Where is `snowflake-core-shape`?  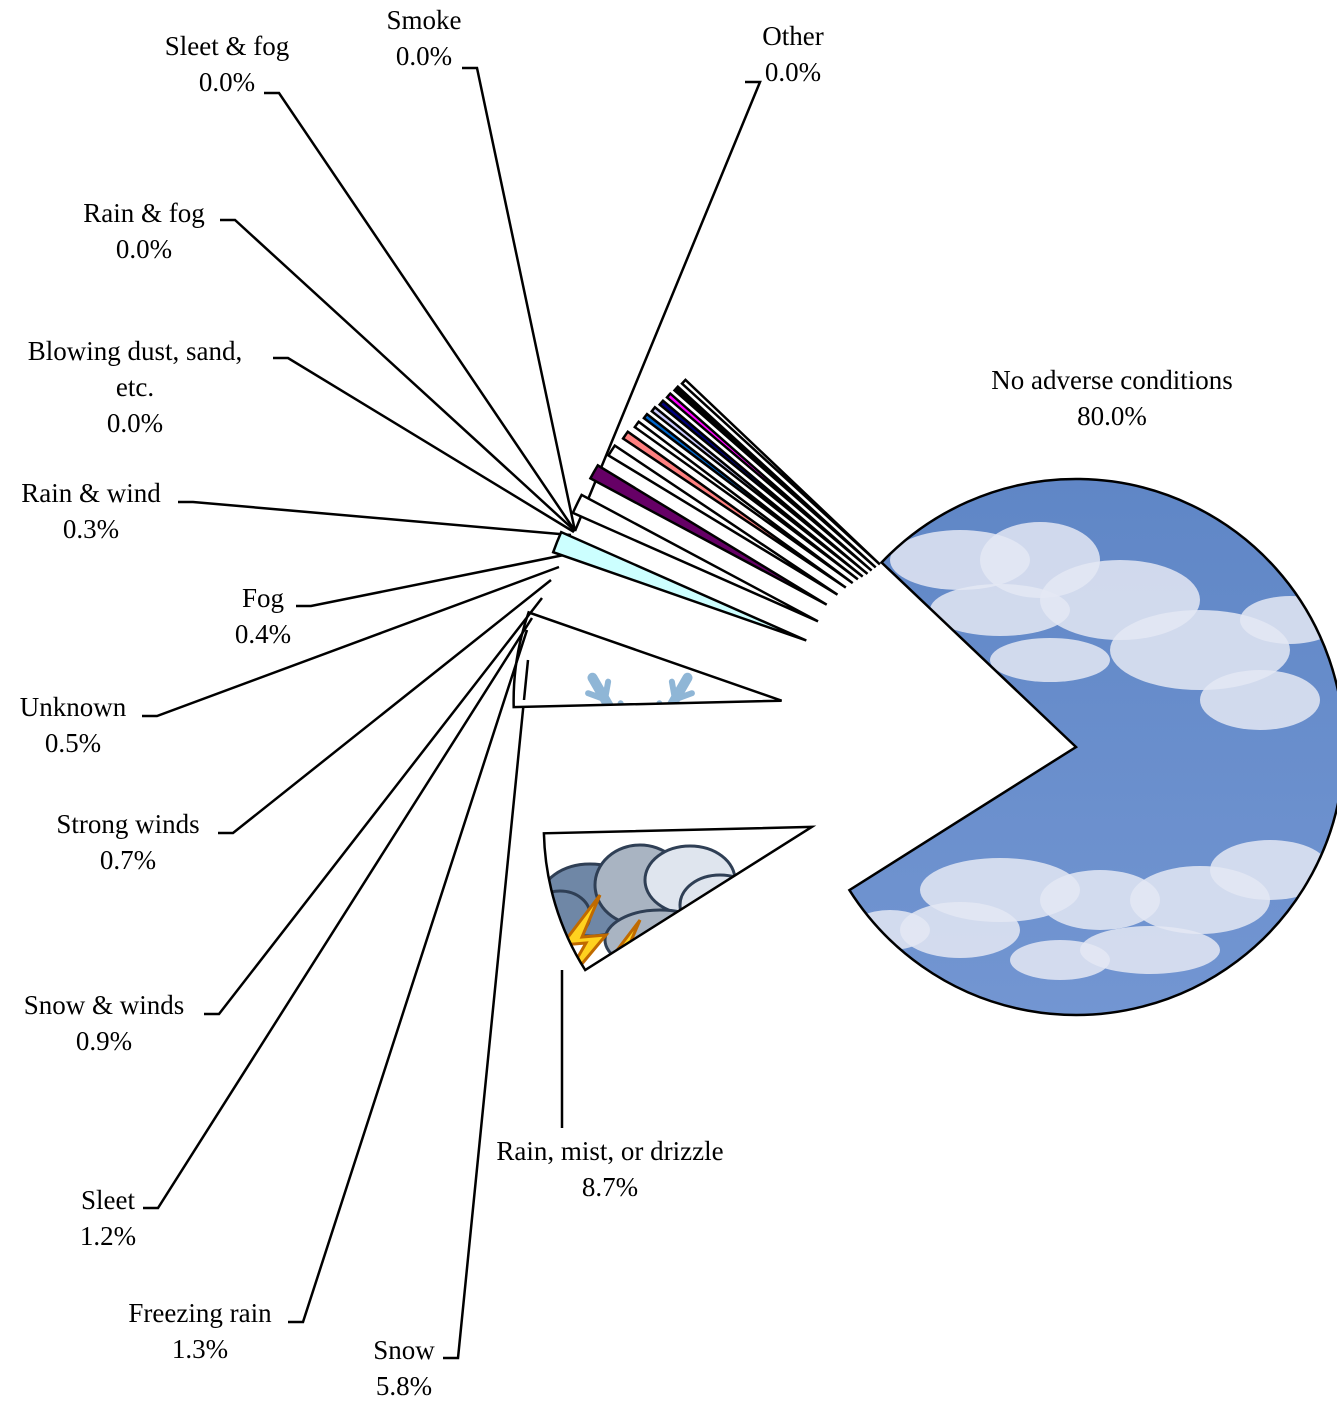 snowflake-core-shape is located at coordinates (640, 760).